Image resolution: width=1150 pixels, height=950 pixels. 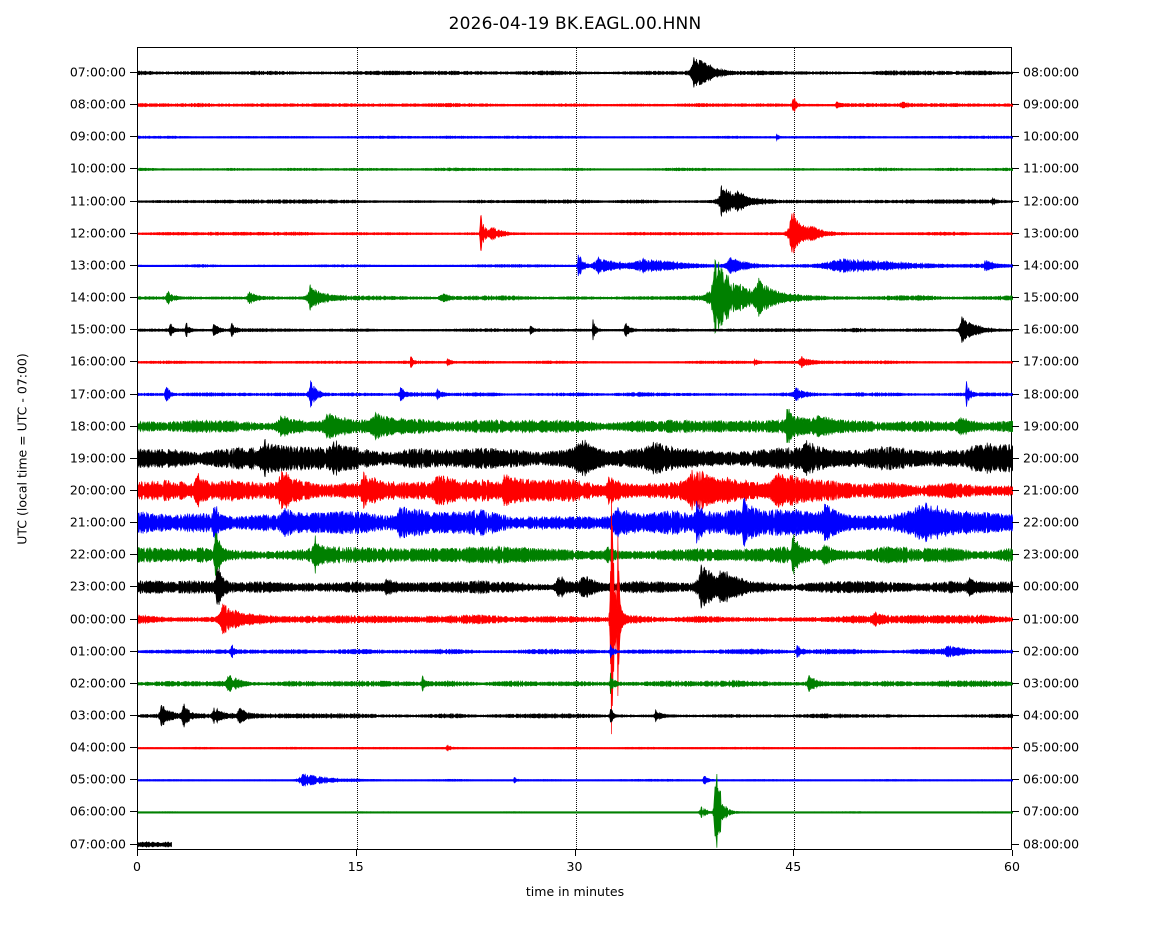 What do you see at coordinates (355, 866) in the screenshot?
I see `x-axis-label: 15` at bounding box center [355, 866].